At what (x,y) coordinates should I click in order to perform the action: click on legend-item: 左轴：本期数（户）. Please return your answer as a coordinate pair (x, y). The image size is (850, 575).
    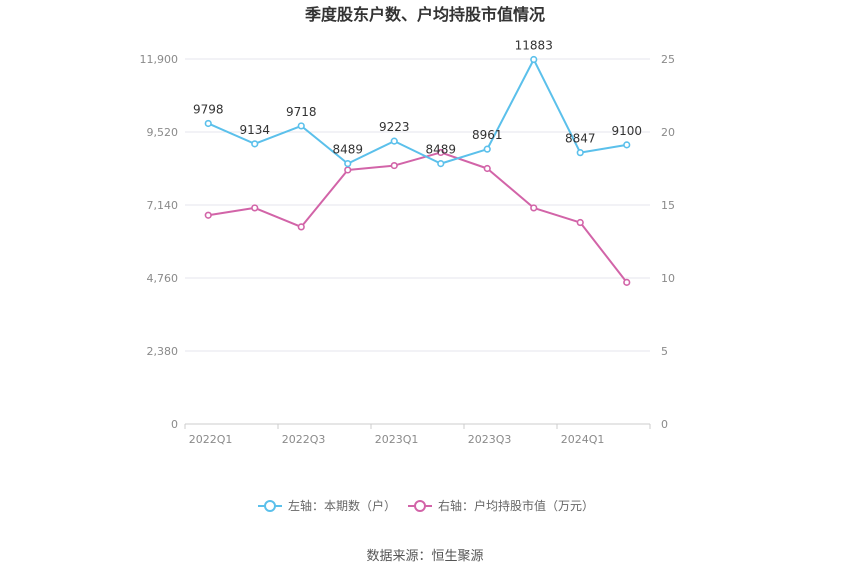
    Looking at the image, I should click on (327, 505).